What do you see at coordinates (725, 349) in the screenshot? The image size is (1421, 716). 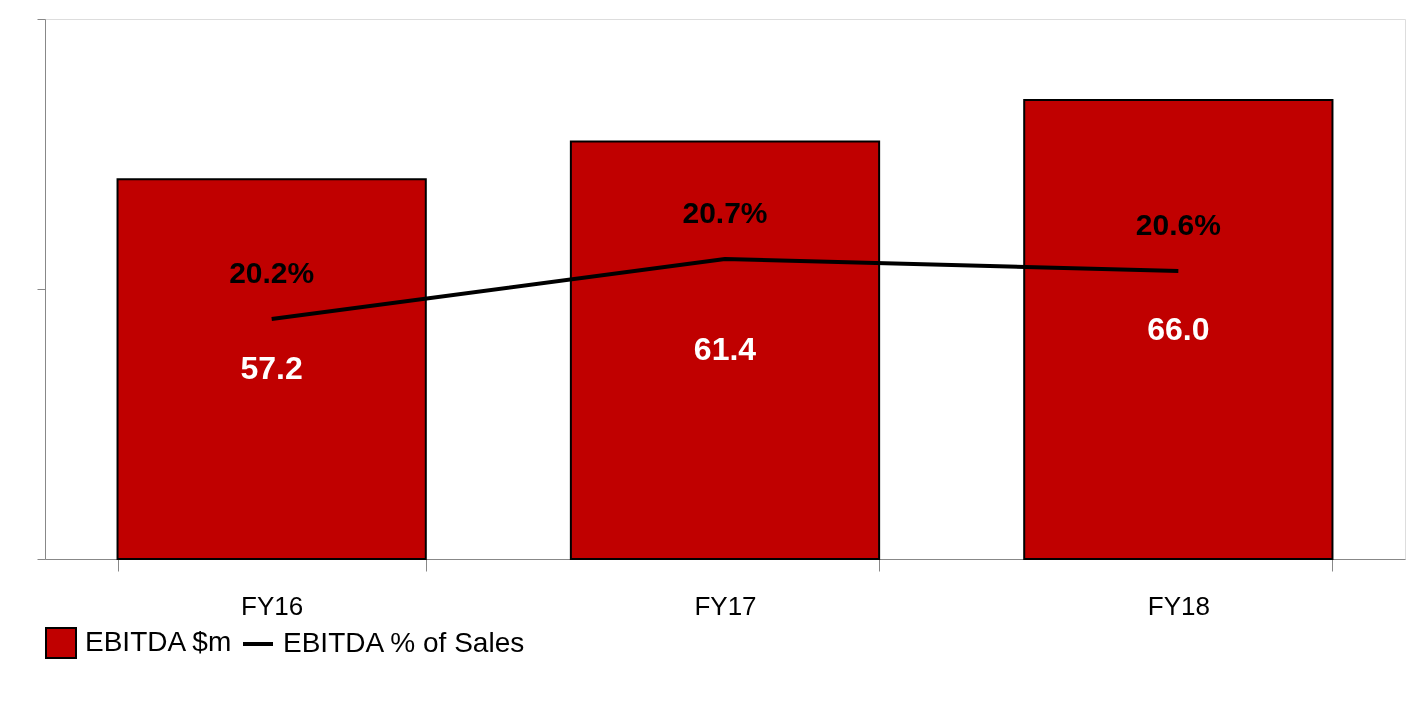 I see `data-label: 61.4` at bounding box center [725, 349].